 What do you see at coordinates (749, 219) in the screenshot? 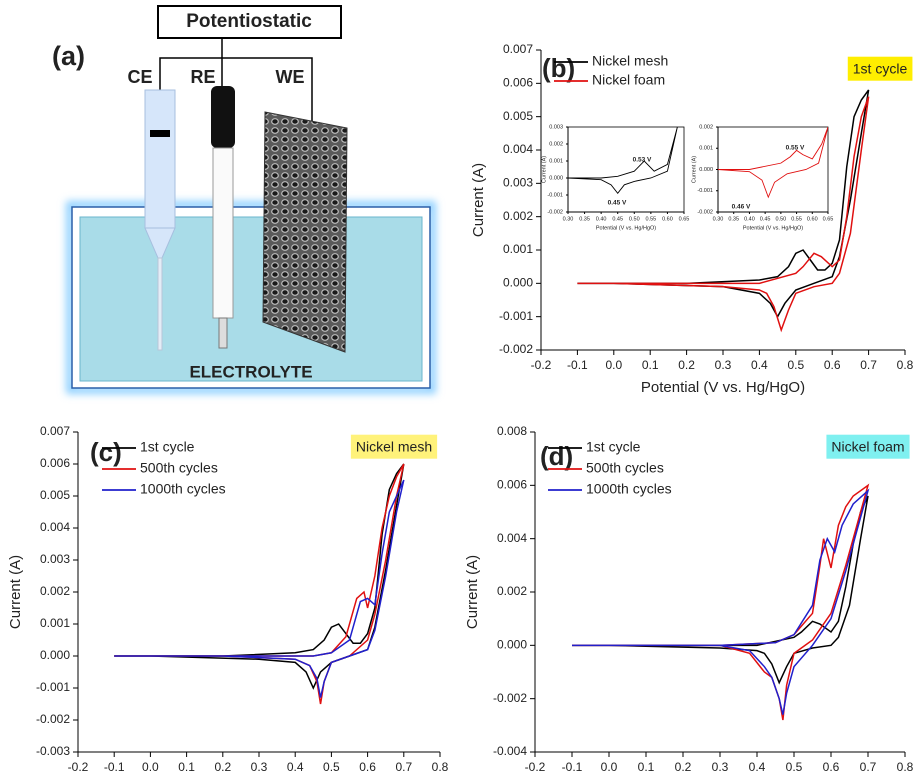
I see `x-tick-label: 0.40` at bounding box center [749, 219].